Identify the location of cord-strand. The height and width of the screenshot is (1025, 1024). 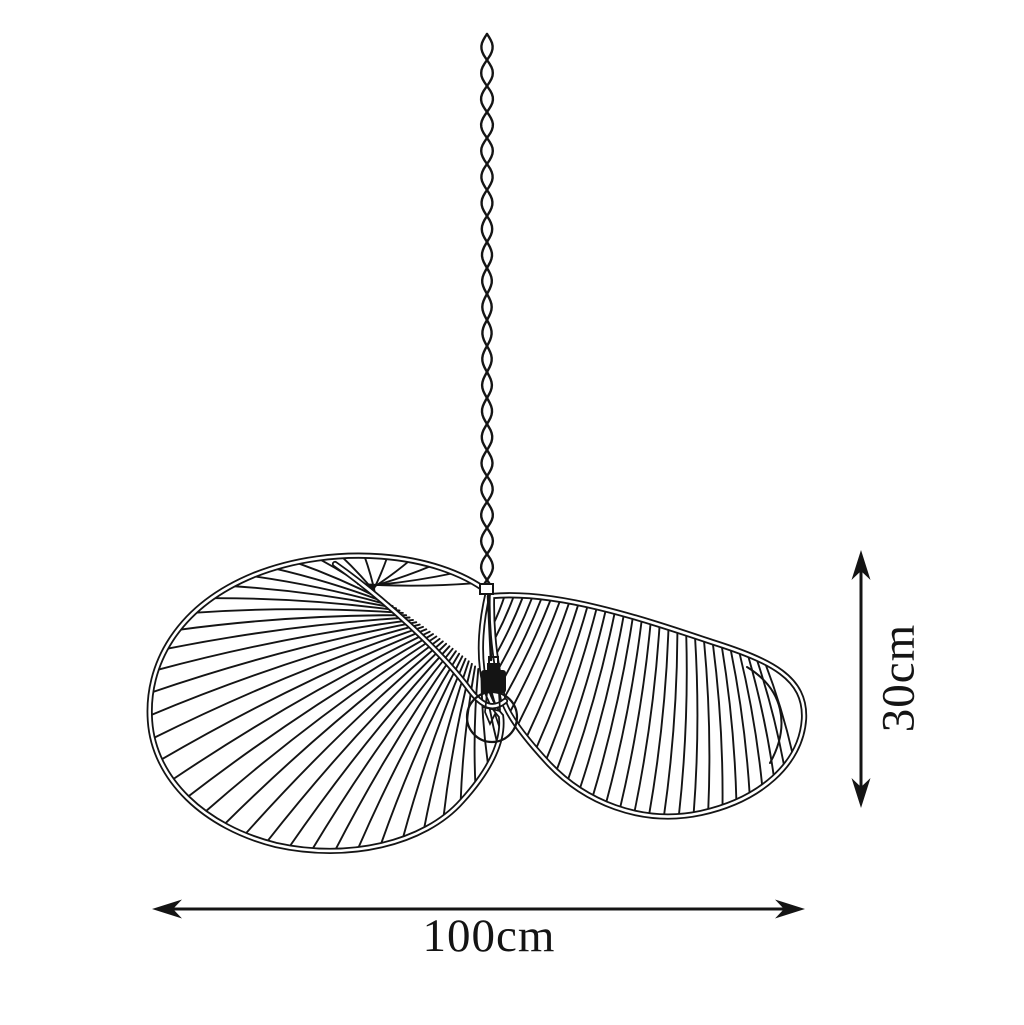
(487, 310).